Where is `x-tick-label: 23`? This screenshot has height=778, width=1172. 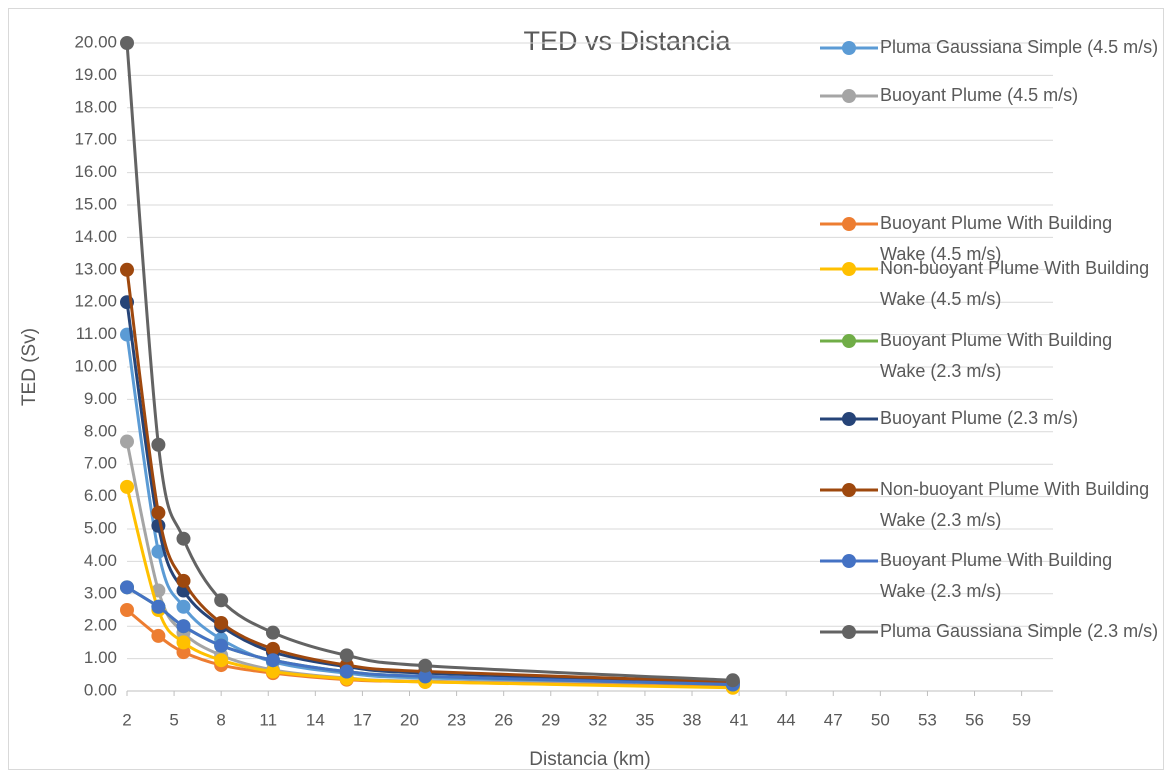
x-tick-label: 23 is located at coordinates (456, 719).